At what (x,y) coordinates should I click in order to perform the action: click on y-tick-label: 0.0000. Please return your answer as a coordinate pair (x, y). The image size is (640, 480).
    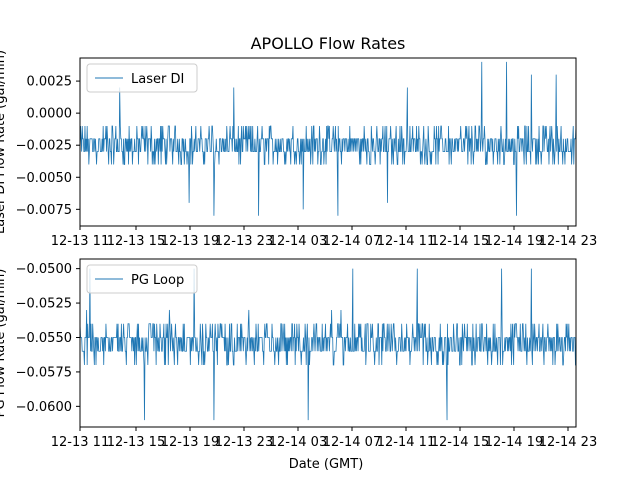
    Looking at the image, I should click on (50, 114).